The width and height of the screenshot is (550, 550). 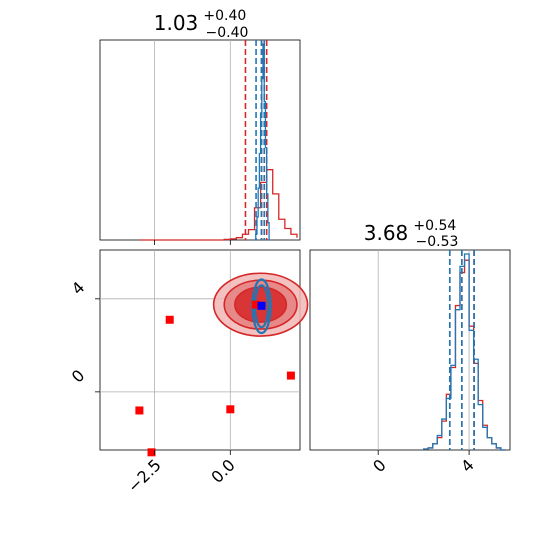 I want to click on title-minus: −0.53, so click(x=437, y=242).